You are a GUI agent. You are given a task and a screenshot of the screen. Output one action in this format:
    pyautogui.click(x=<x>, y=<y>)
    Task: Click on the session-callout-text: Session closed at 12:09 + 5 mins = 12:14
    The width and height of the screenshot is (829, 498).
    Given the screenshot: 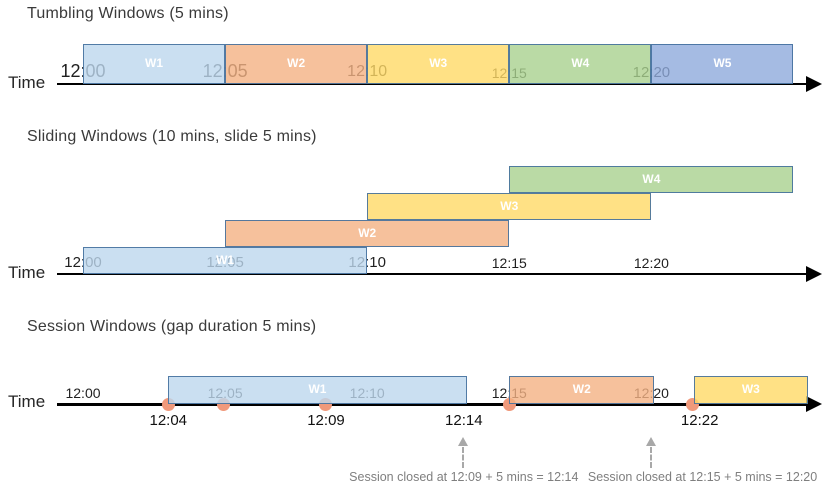 What is the action you would take?
    pyautogui.click(x=464, y=477)
    